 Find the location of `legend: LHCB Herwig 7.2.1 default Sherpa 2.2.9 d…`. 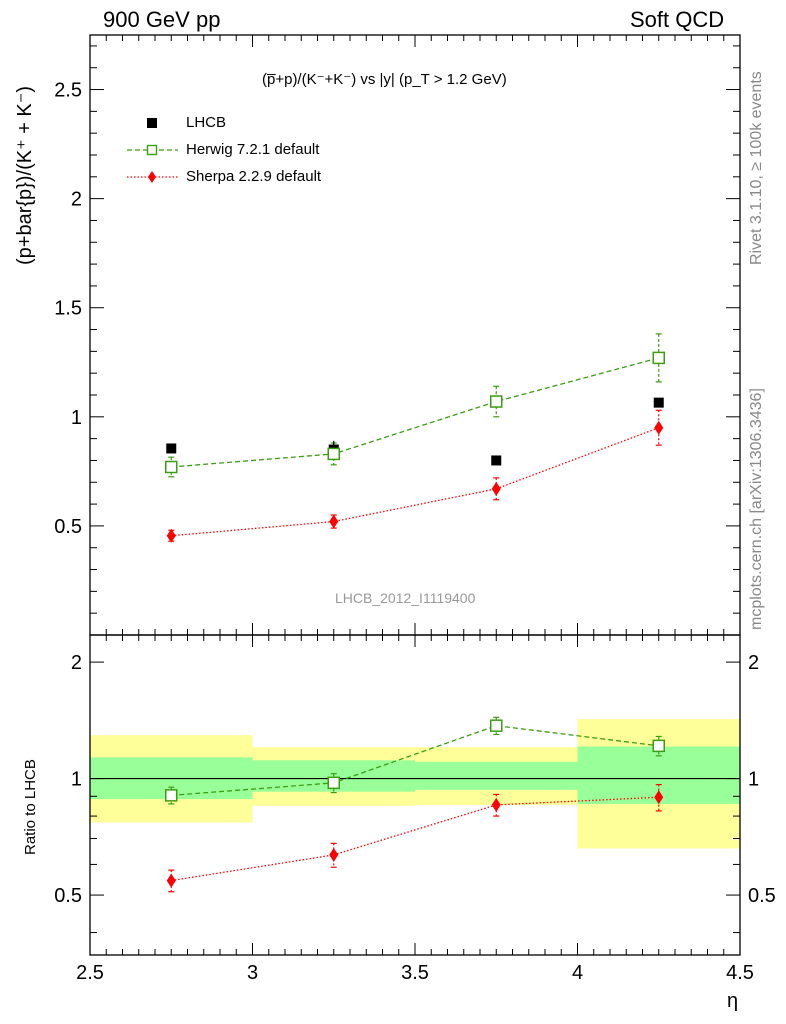

legend: LHCB Herwig 7.2.1 default Sherpa 2.2.9 d… is located at coordinates (255, 152).